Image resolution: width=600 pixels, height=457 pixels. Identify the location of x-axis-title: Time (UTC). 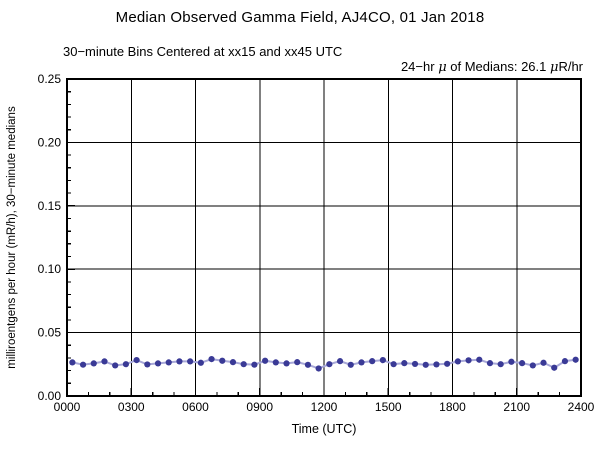
(324, 429).